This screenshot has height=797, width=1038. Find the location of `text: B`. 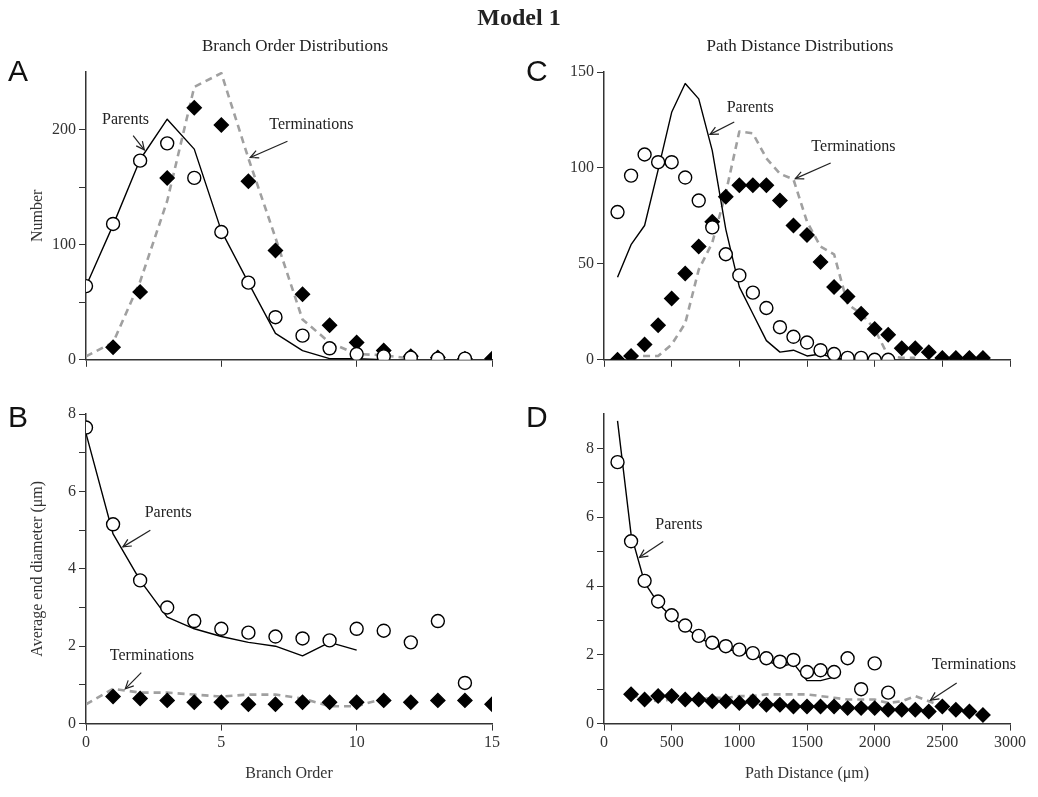

text: B is located at coordinates (18, 417).